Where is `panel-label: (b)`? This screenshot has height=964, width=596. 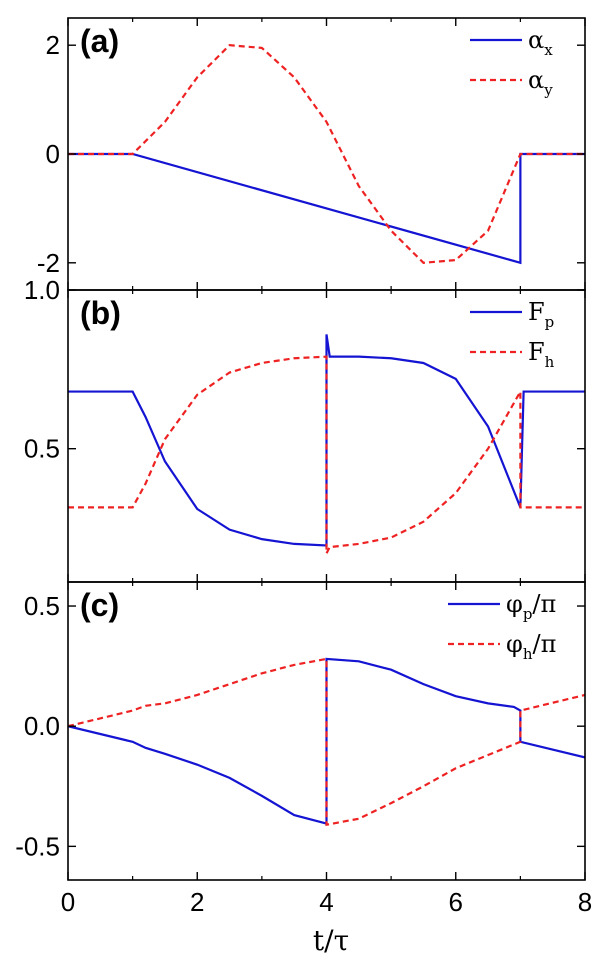
panel-label: (b) is located at coordinates (100, 313).